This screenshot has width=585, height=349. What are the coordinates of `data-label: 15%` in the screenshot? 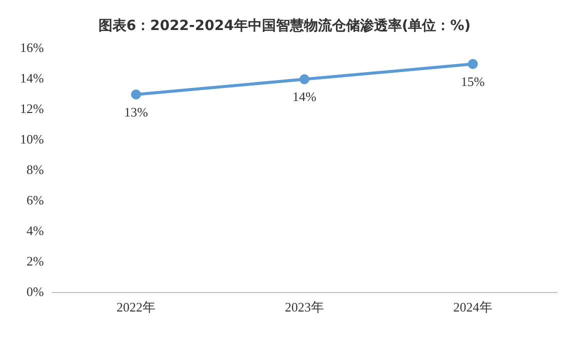 It's located at (472, 81).